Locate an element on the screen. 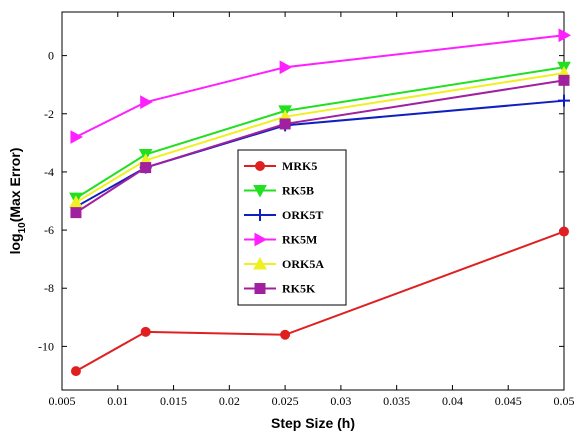  legend: MRK5 RK5B ORK5T RK5M ORK5A RK5K is located at coordinates (292, 227).